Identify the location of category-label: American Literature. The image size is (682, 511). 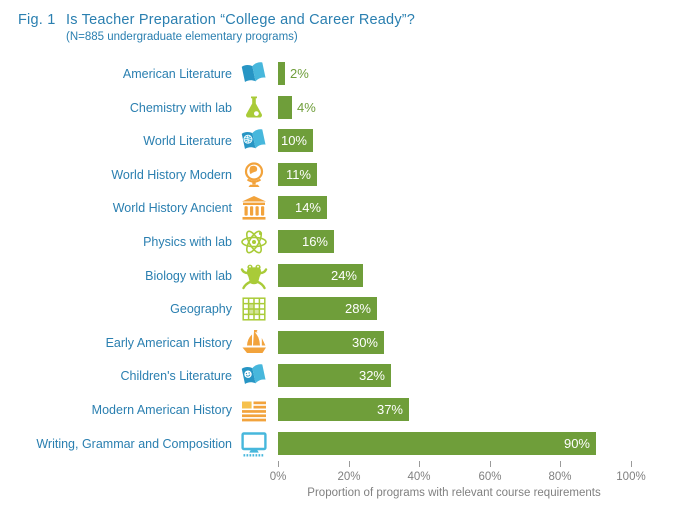
(177, 73).